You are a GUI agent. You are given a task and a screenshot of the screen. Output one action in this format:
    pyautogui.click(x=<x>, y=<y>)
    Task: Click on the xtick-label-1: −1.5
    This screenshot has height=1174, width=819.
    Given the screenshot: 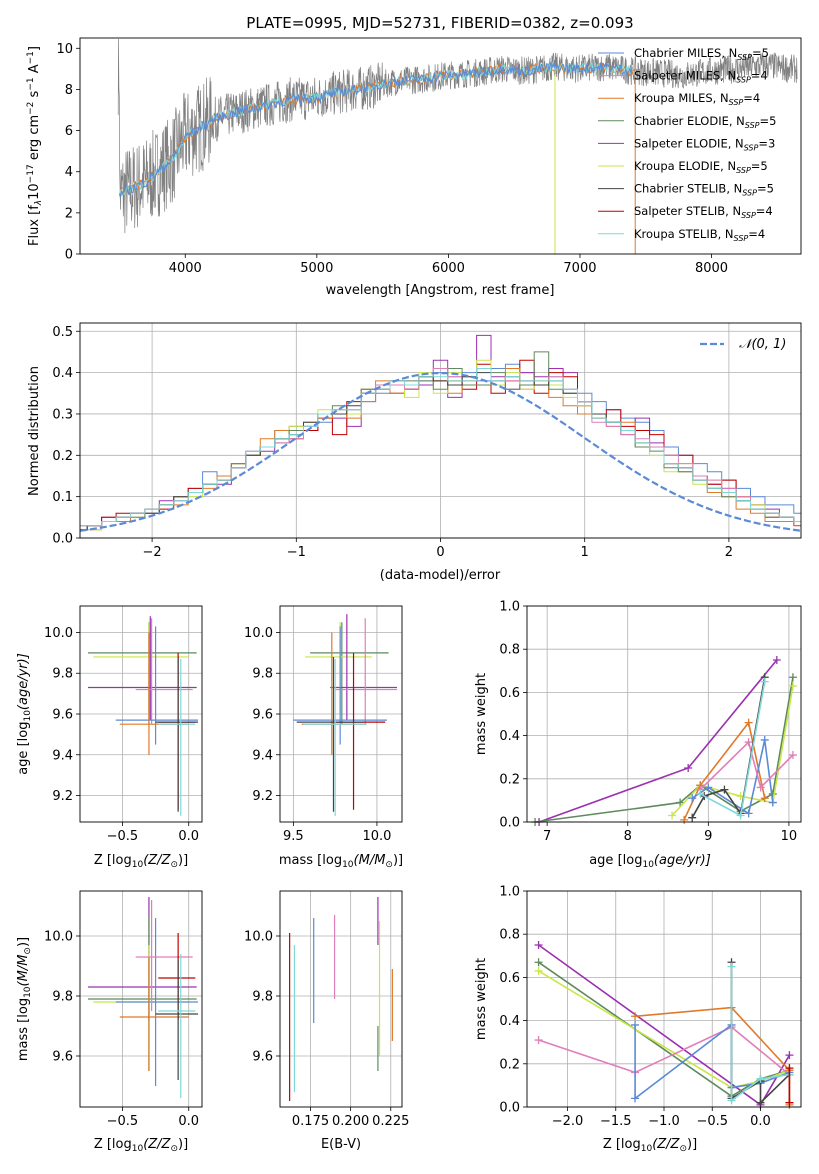 What is the action you would take?
    pyautogui.click(x=616, y=1121)
    